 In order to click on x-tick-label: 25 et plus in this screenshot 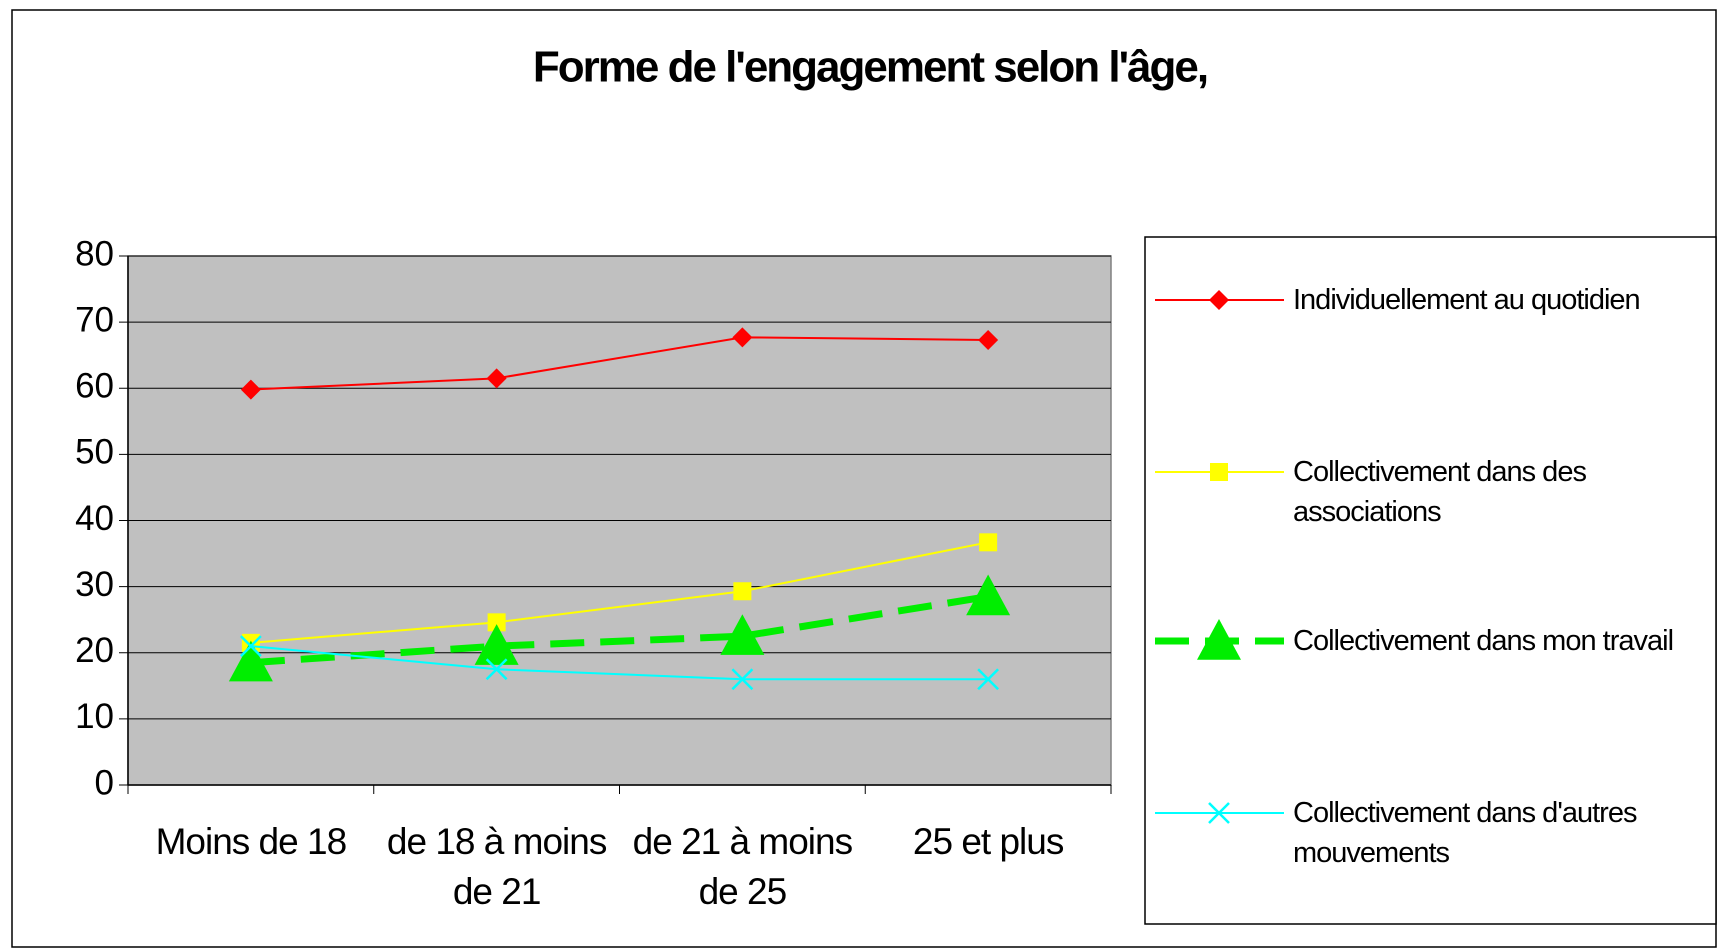, I will do `click(988, 841)`.